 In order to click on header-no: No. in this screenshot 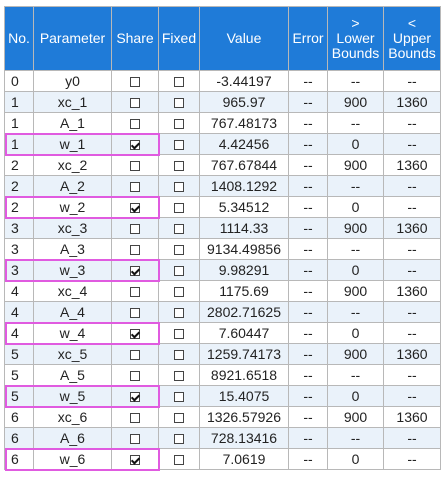, I will do `click(19, 38)`.